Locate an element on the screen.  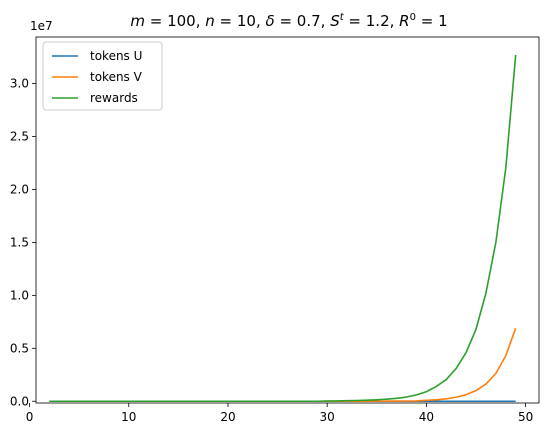
y-offset-label: 1e7 is located at coordinates (41, 26).